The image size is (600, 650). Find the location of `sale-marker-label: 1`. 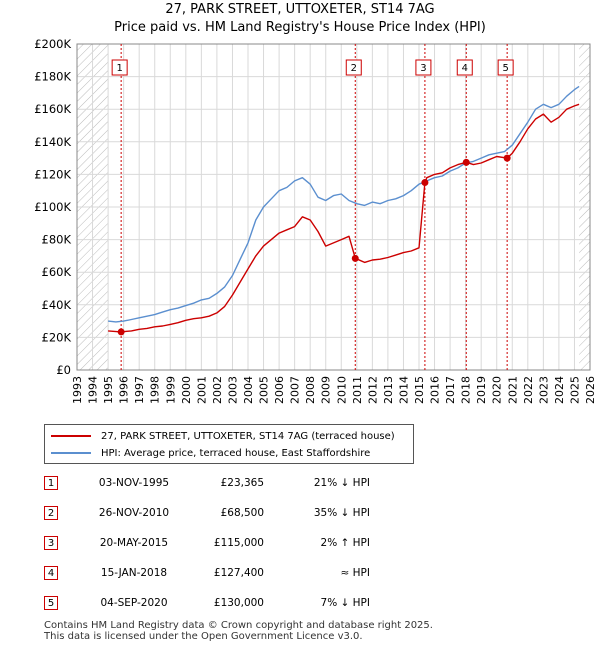

sale-marker-label: 1 is located at coordinates (119, 68).